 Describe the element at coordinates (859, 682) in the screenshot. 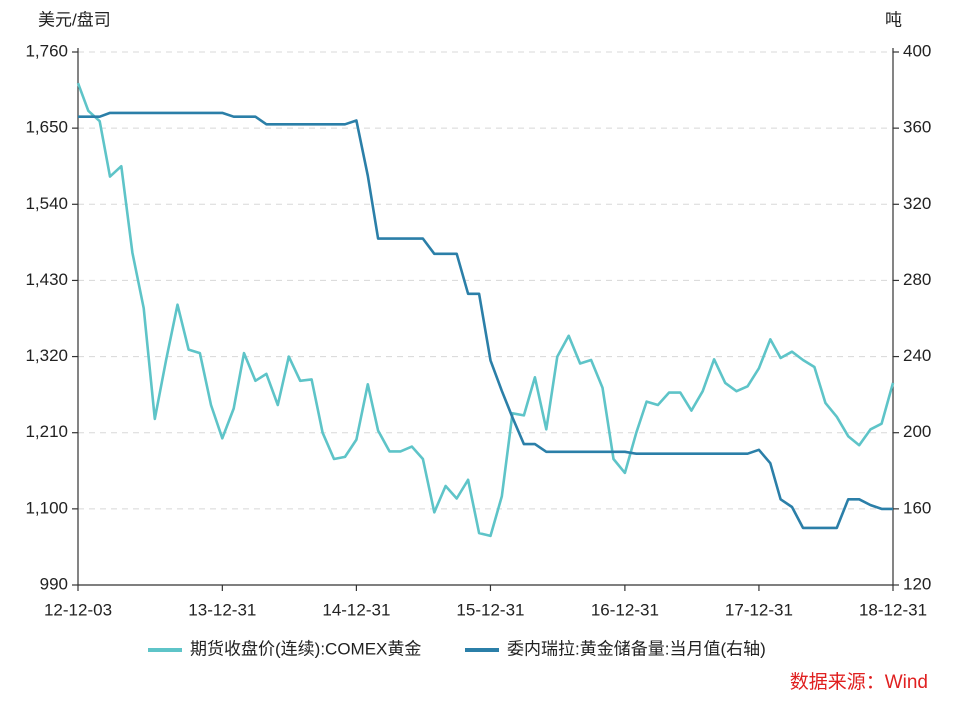

I see `source-note: 数据来源：Wind` at that location.